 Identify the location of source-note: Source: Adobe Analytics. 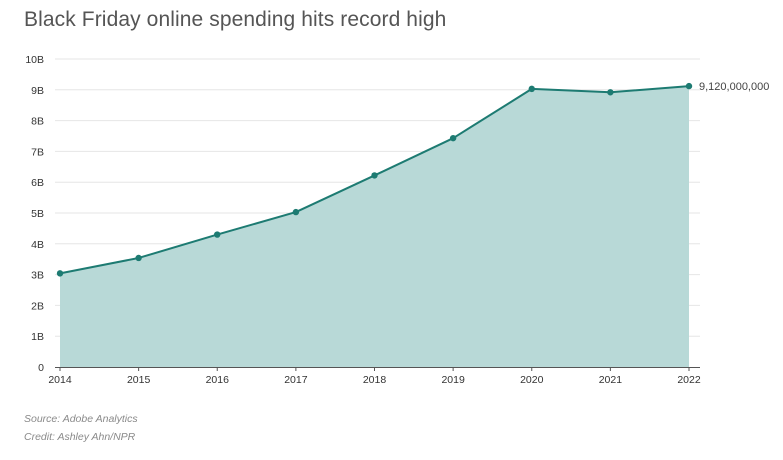
(81, 419).